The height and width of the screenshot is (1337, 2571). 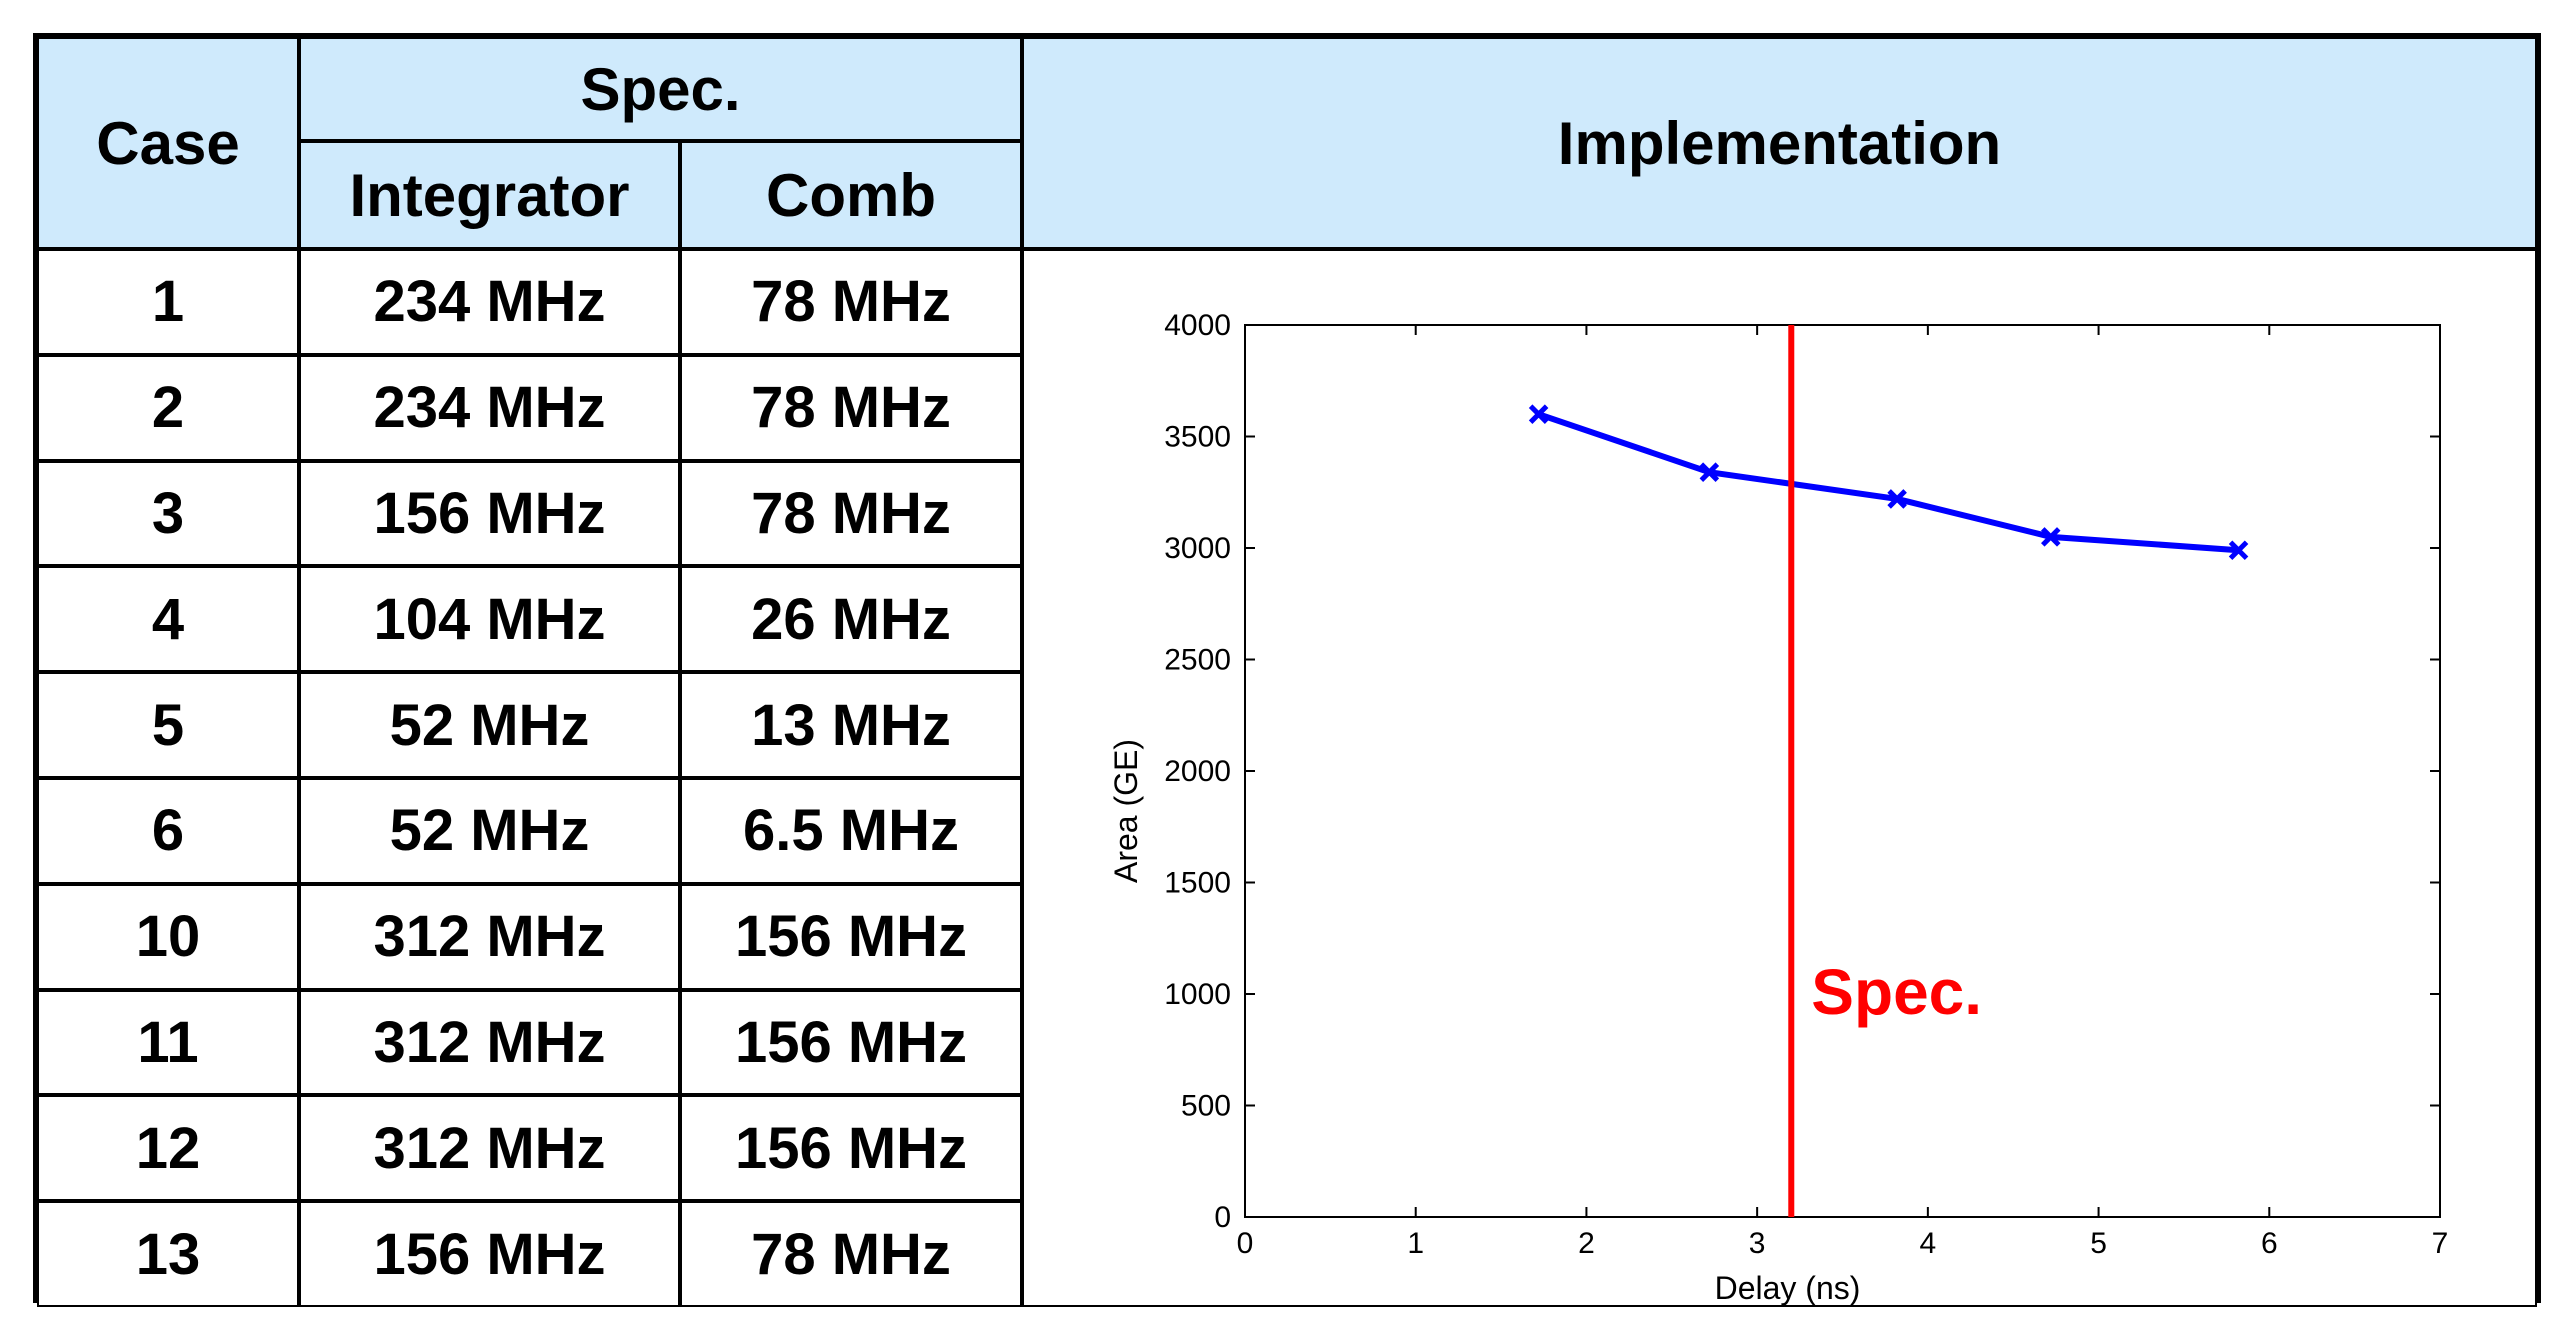 I want to click on x-tick-label: 4, so click(x=1928, y=1243).